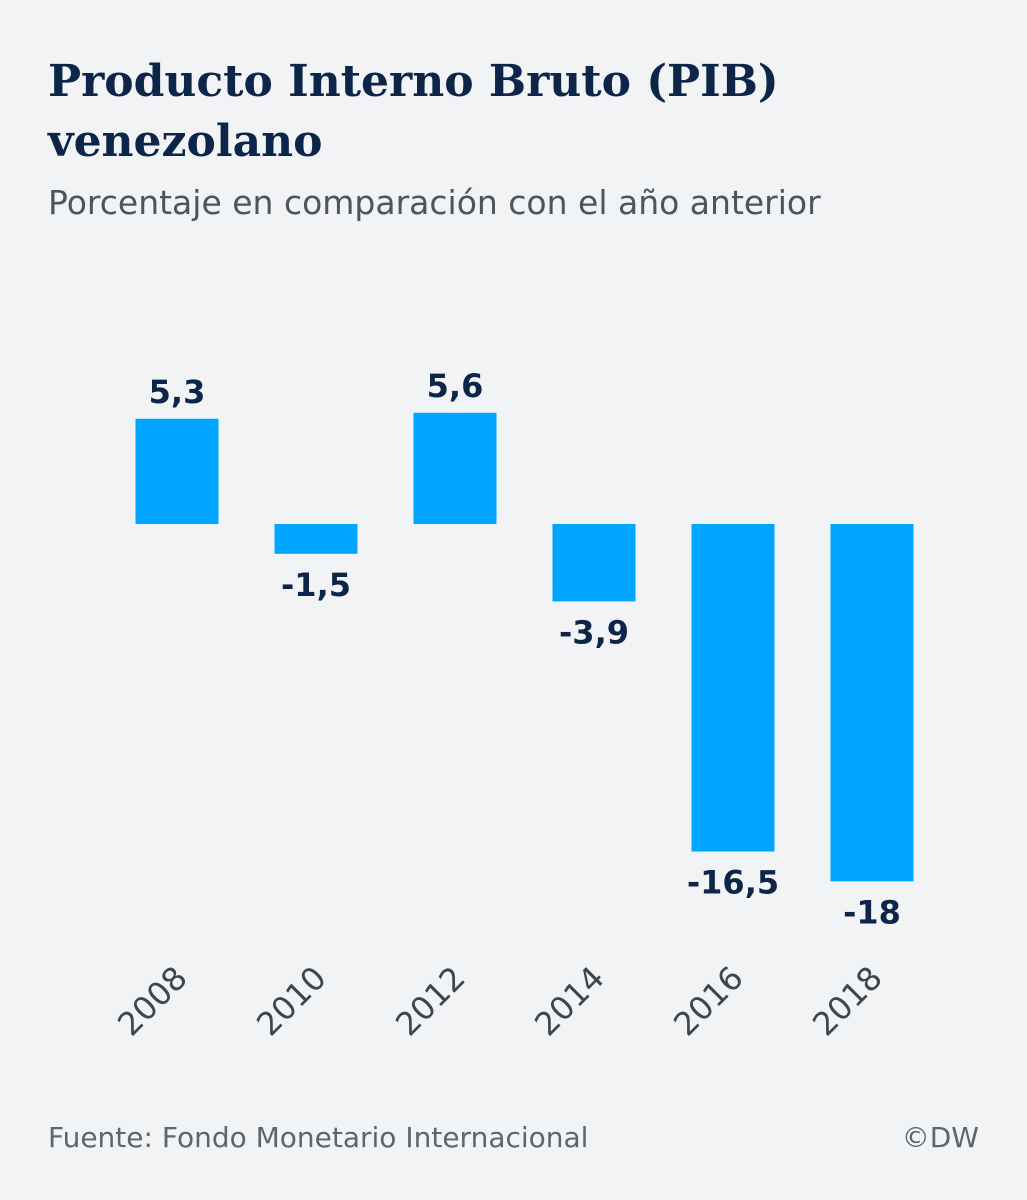 The height and width of the screenshot is (1200, 1027). What do you see at coordinates (594, 632) in the screenshot?
I see `data-label-2014: -3,9` at bounding box center [594, 632].